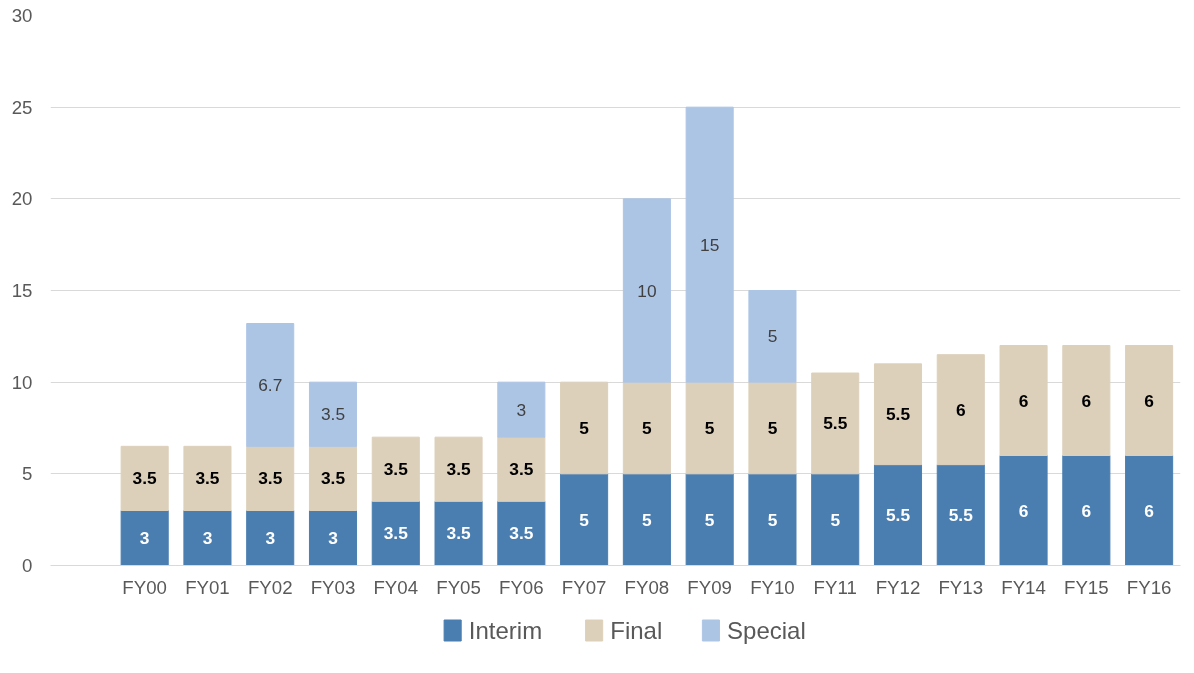 Image resolution: width=1194 pixels, height=673 pixels. What do you see at coordinates (772, 587) in the screenshot?
I see `x-tick-label: FY10` at bounding box center [772, 587].